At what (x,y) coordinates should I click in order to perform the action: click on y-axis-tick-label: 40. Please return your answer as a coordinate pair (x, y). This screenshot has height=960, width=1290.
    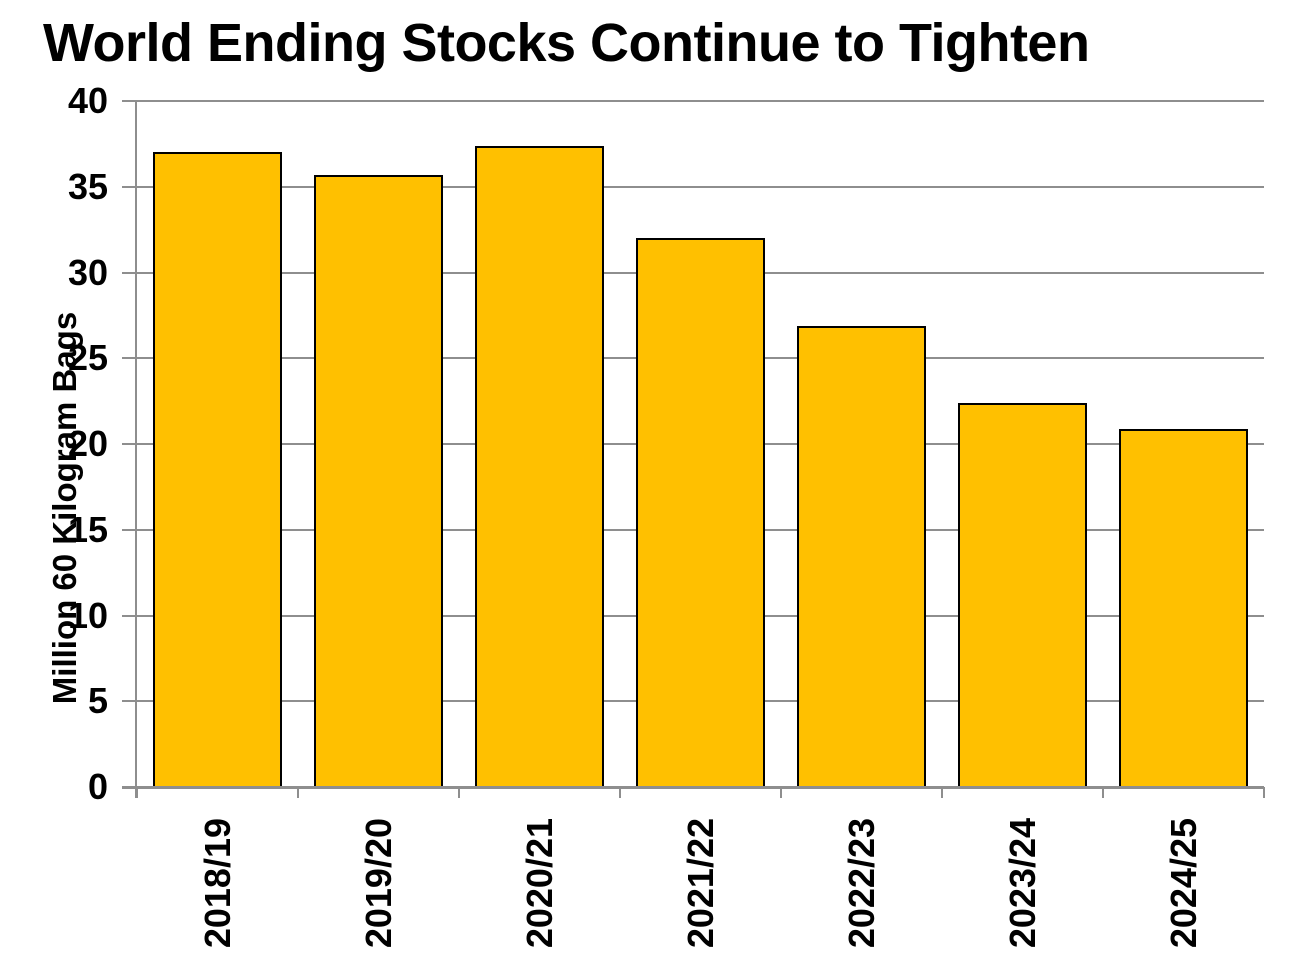
    Looking at the image, I should click on (87, 100).